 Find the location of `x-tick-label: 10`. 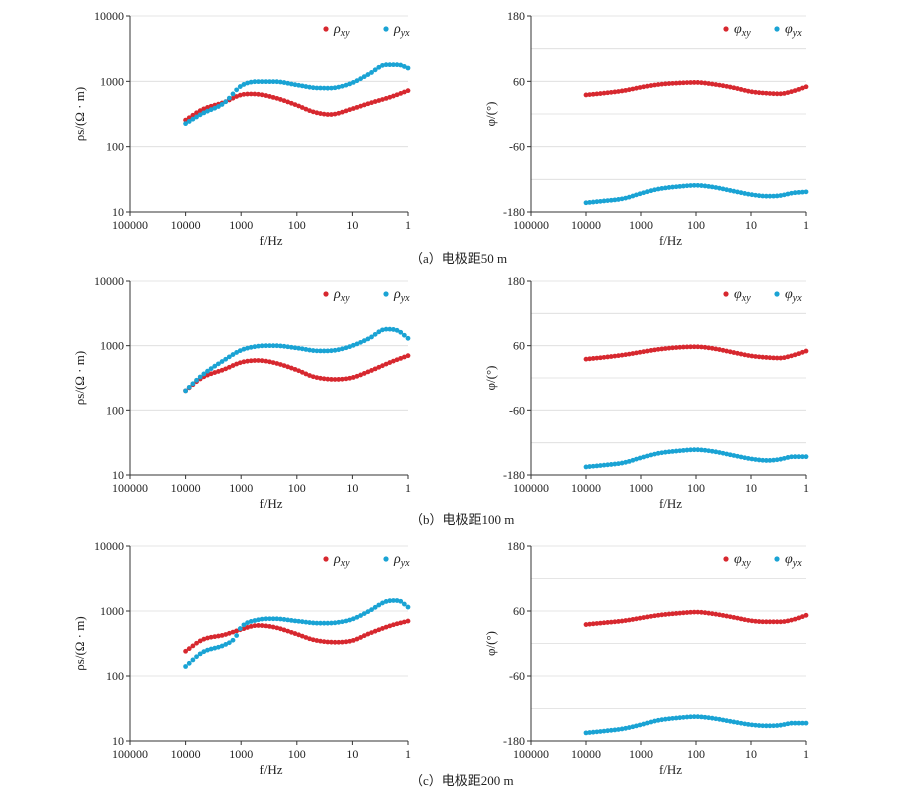

x-tick-label: 10 is located at coordinates (352, 754).